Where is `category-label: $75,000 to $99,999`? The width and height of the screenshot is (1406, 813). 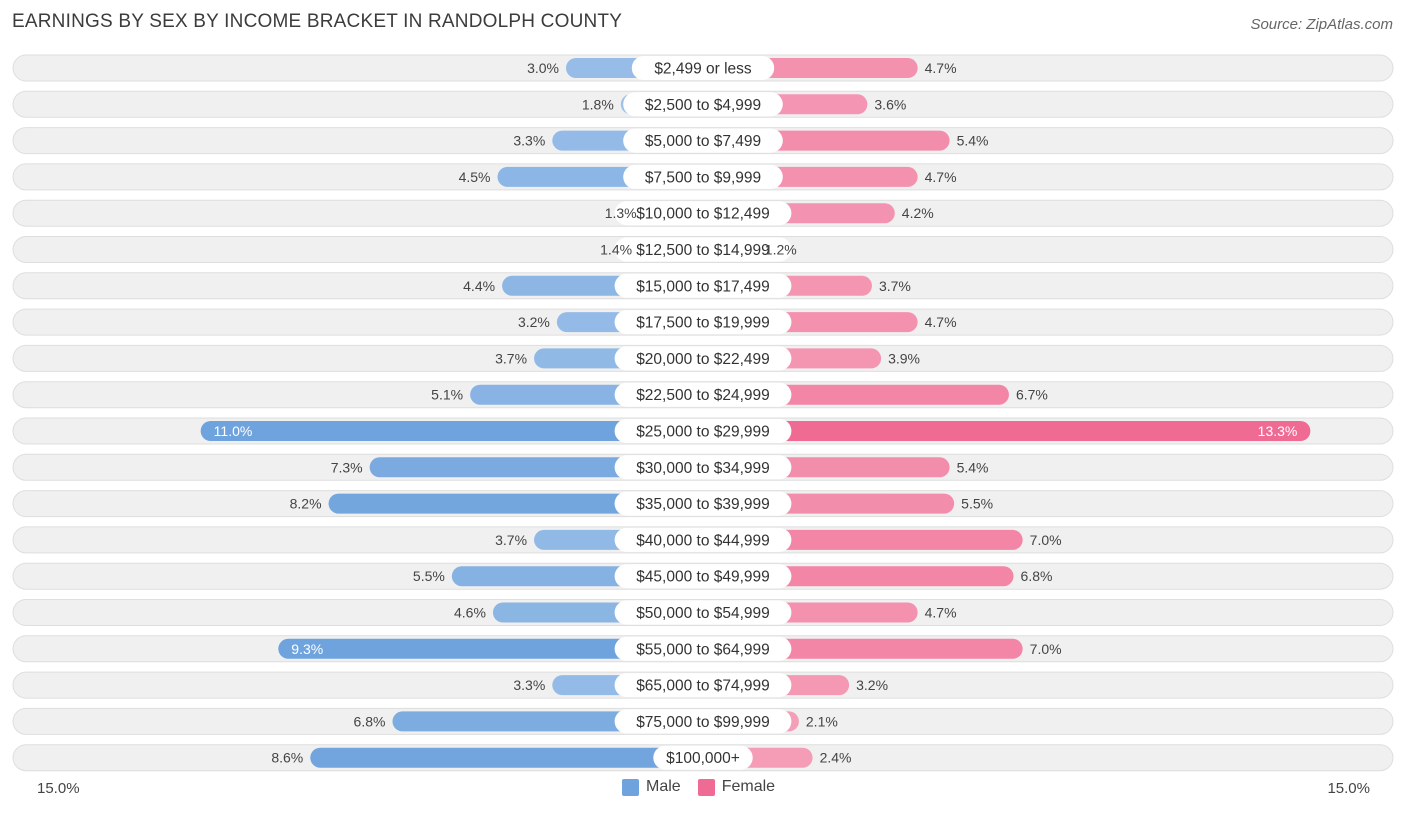 category-label: $75,000 to $99,999 is located at coordinates (703, 722).